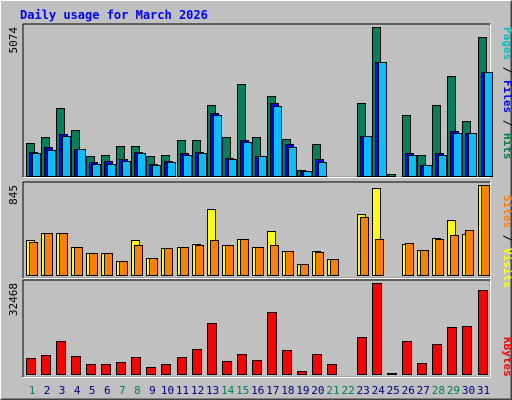 The width and height of the screenshot is (512, 400). I want to click on x-tick-label-day-2: 2, so click(47, 390).